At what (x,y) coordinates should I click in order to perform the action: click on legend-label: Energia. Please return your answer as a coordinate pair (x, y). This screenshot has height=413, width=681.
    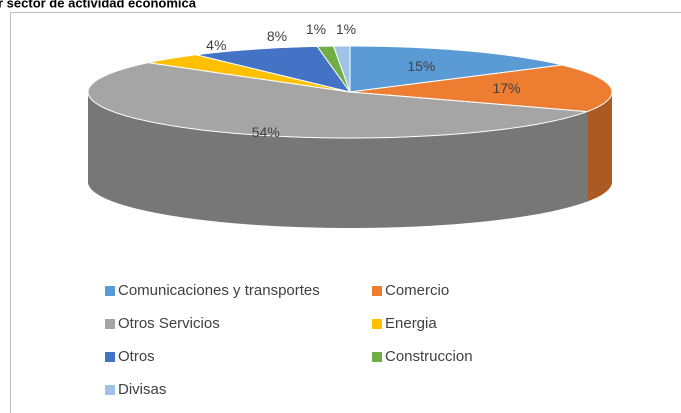
    Looking at the image, I should click on (411, 323).